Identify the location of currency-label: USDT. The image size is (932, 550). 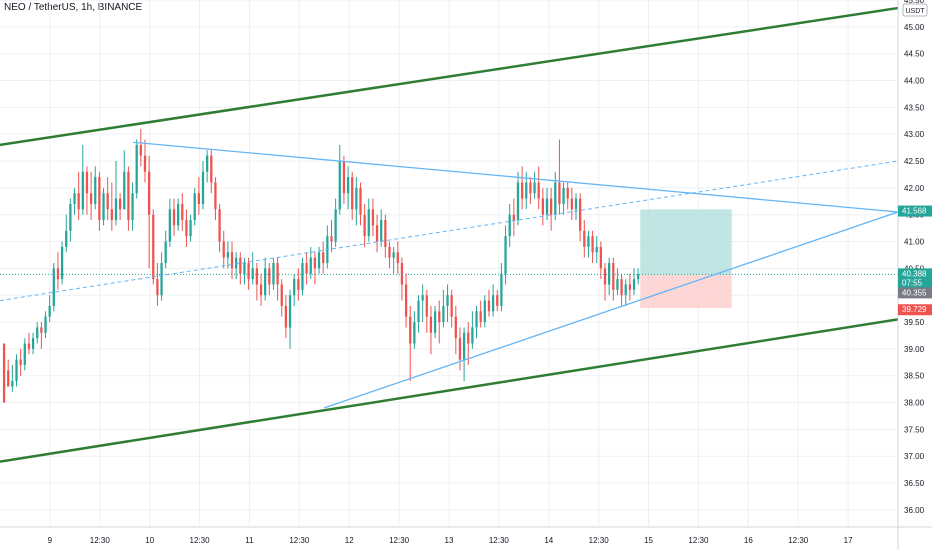
(915, 11).